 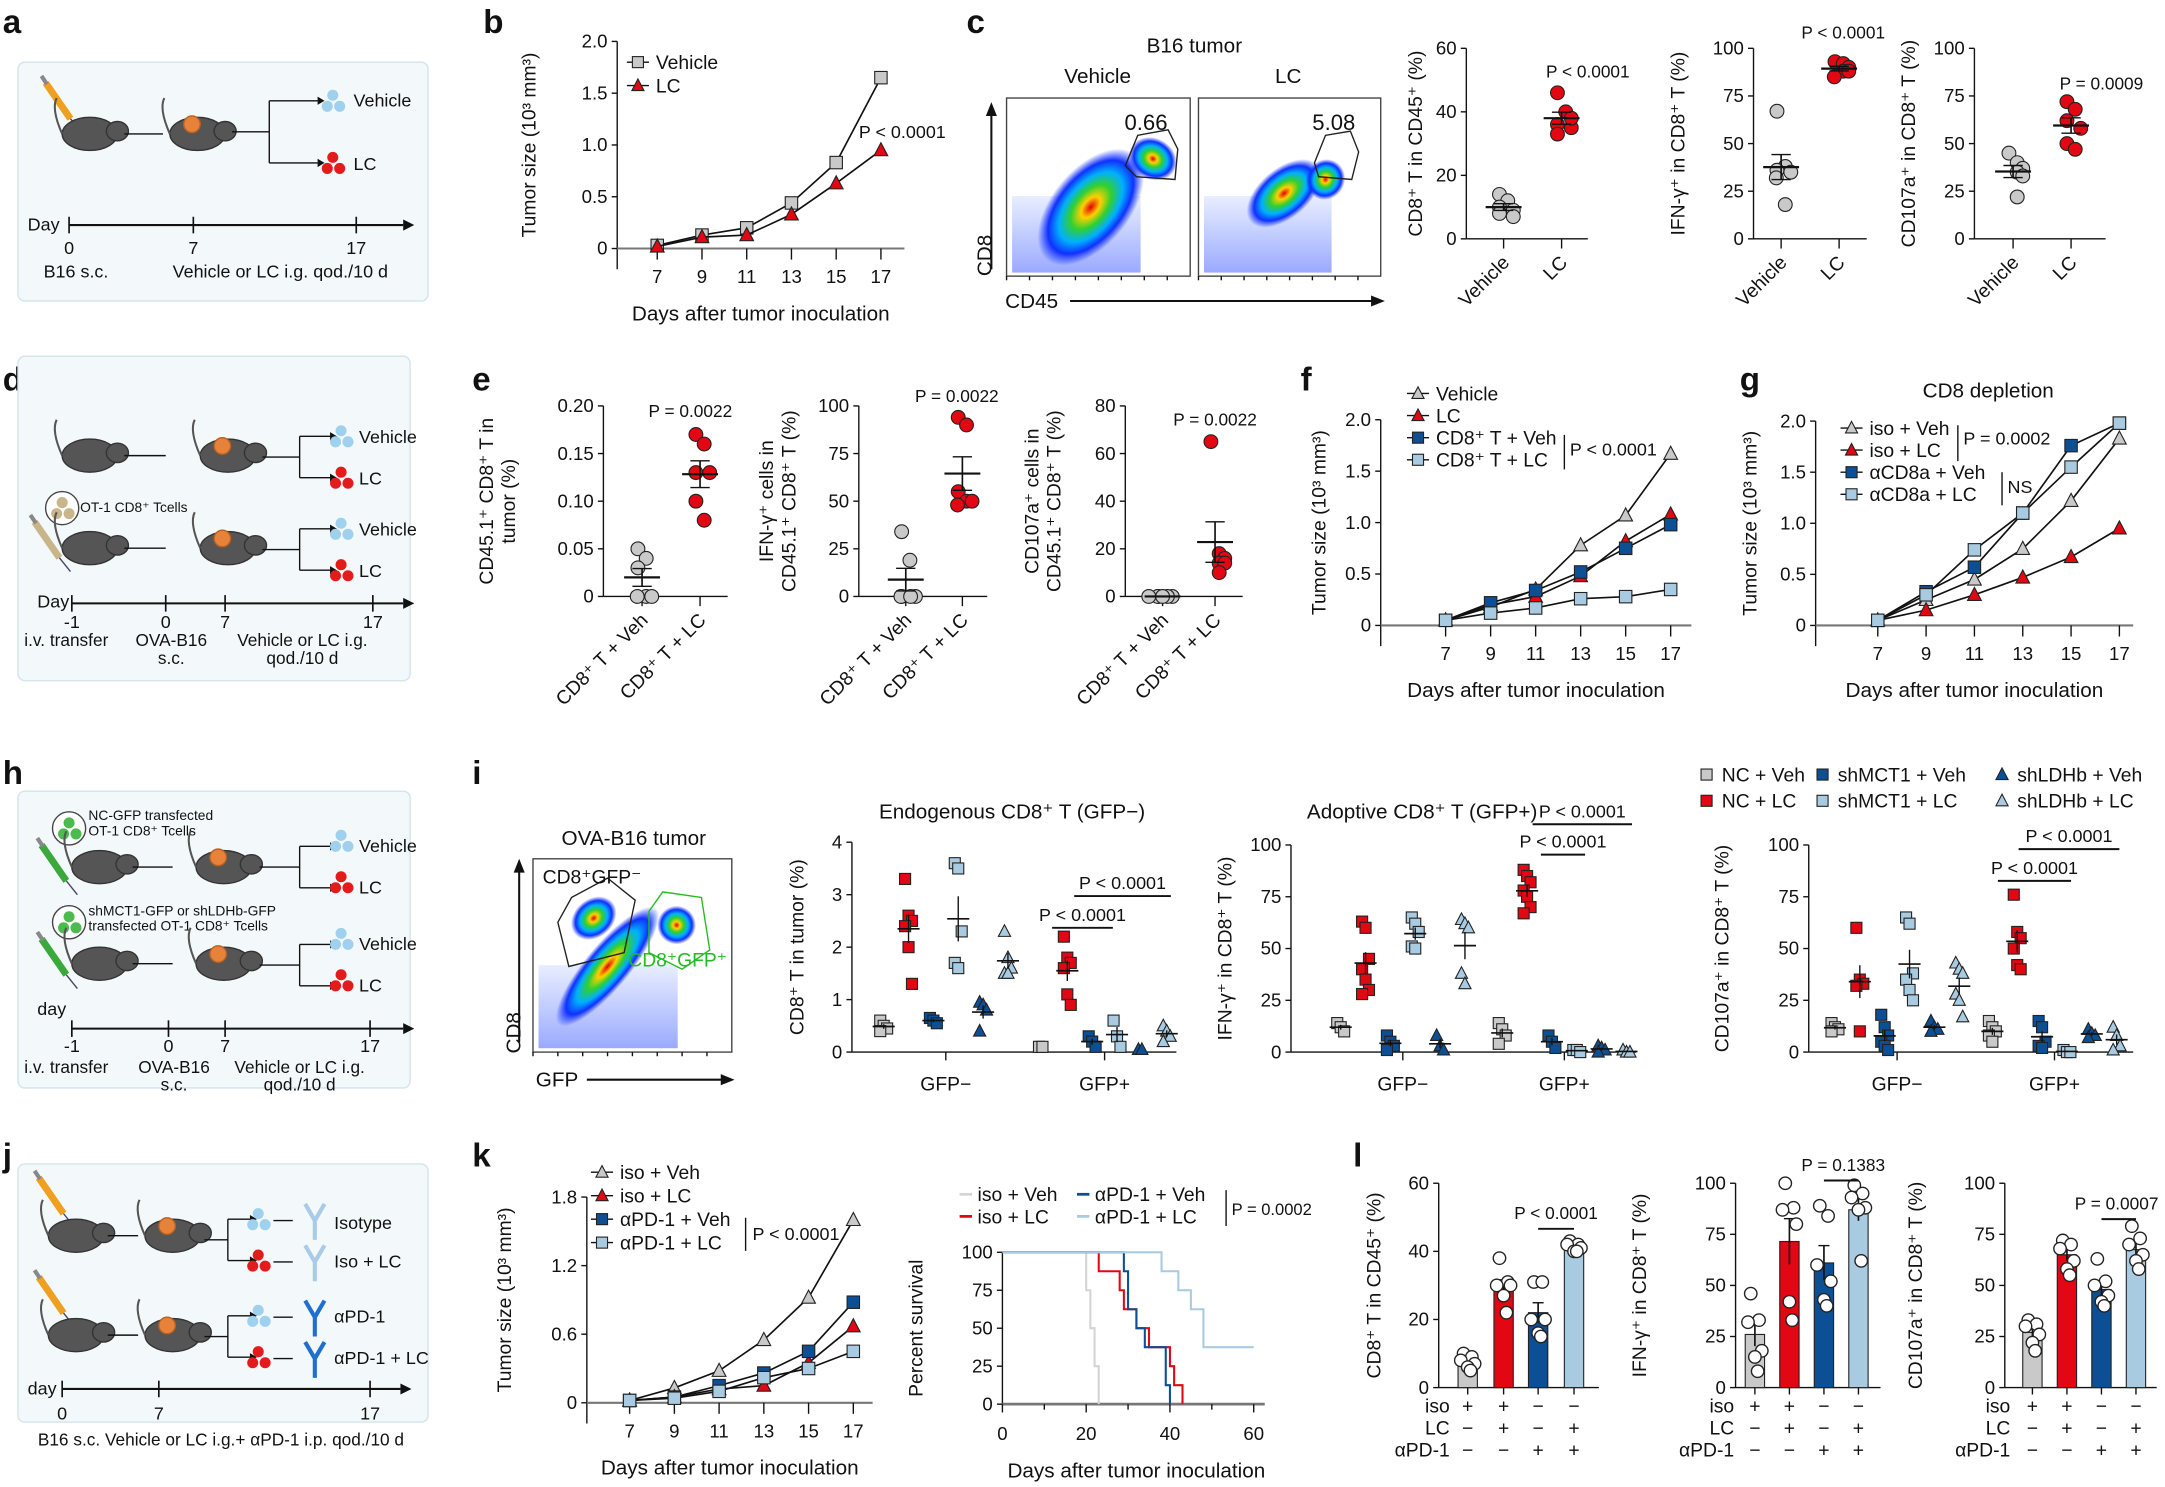 I want to click on x-category-label: GFP−, so click(x=945, y=1085).